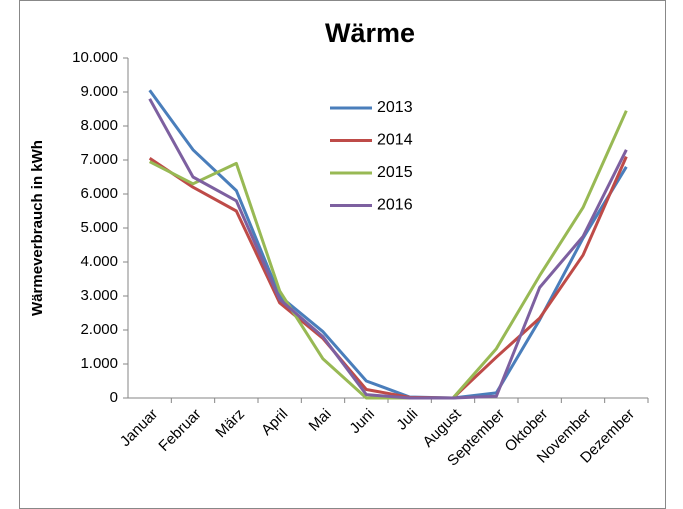  I want to click on legend-label: 2015, so click(395, 172).